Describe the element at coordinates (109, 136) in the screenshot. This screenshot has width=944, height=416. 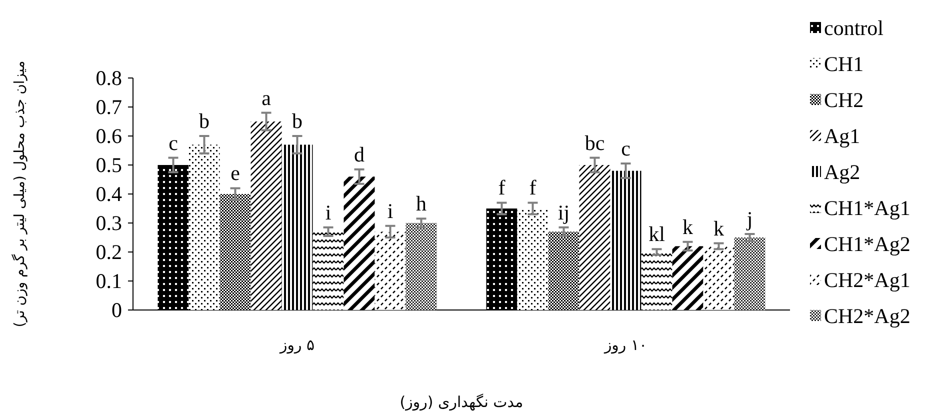
I see `y-tick-label: 0.6` at that location.